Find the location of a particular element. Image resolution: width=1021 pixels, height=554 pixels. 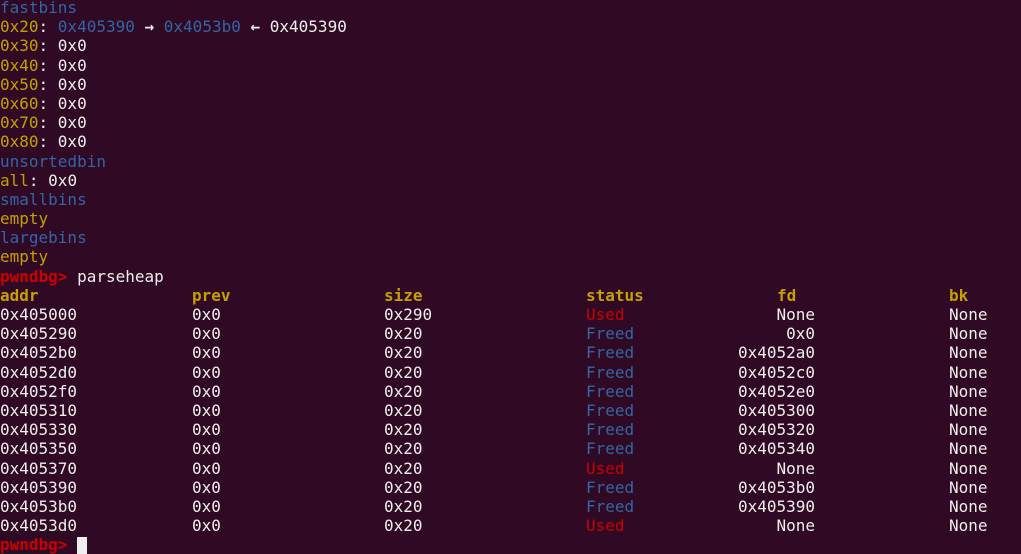

bin-value: 0x0 is located at coordinates (72, 46).